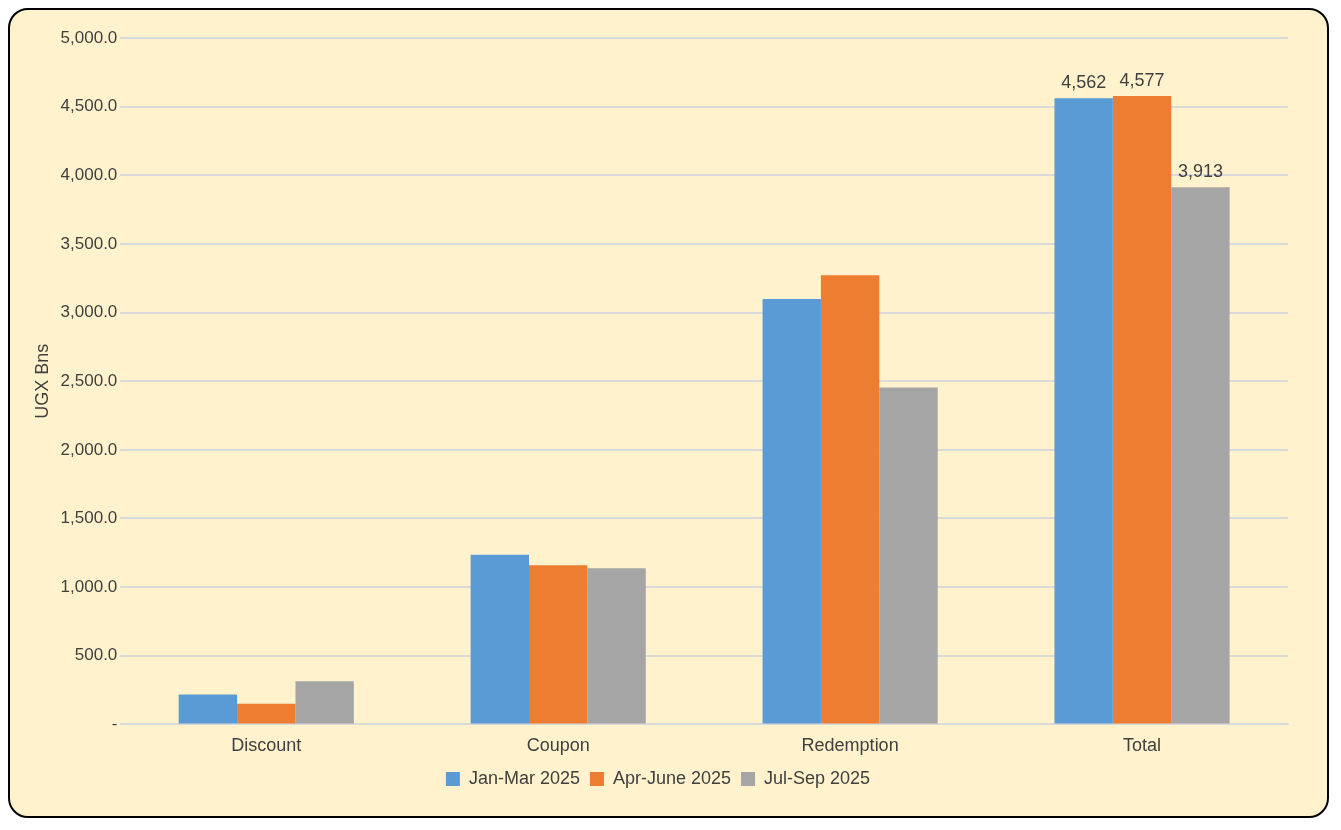 The width and height of the screenshot is (1341, 830). I want to click on data-label: 3,913, so click(1200, 171).